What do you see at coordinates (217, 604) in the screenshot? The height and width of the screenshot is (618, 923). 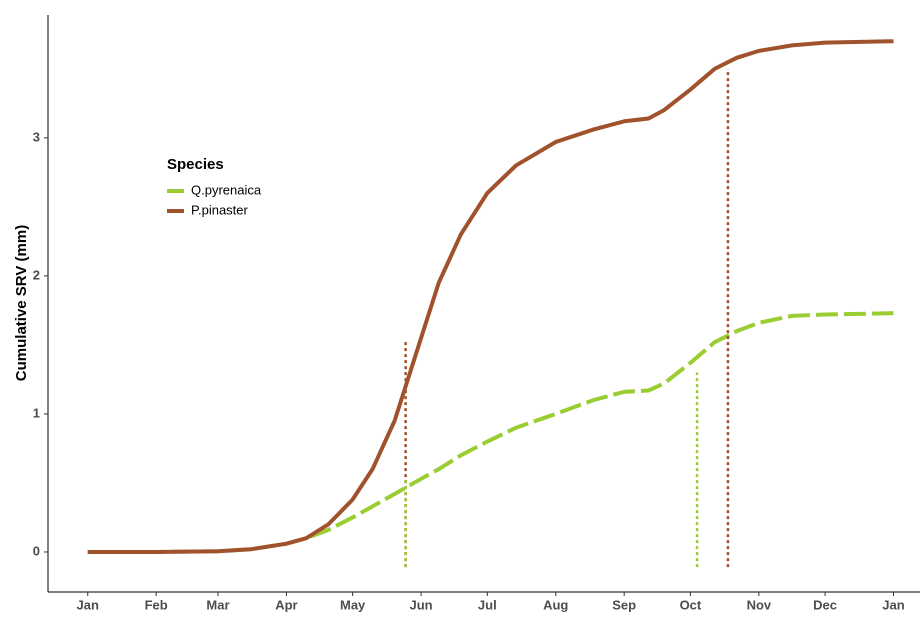 I see `x-tick-label: Mar` at bounding box center [217, 604].